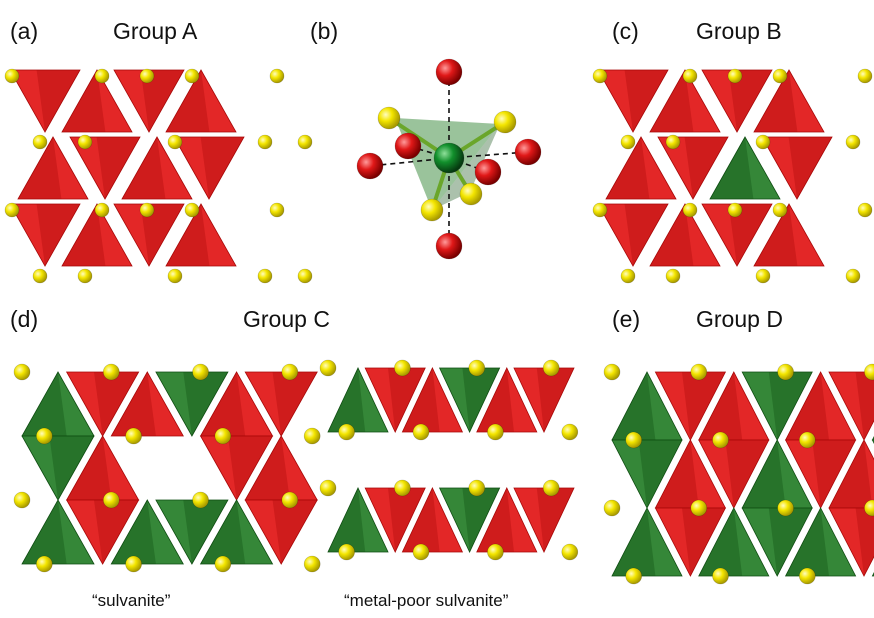 Image resolution: width=874 pixels, height=618 pixels. I want to click on bond-dashed, so click(428, 152).